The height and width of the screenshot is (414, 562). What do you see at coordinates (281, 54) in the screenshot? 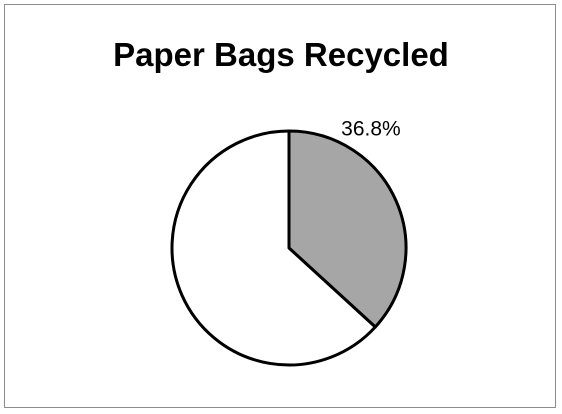
I see `chart-title: Paper Bags Recycled` at bounding box center [281, 54].